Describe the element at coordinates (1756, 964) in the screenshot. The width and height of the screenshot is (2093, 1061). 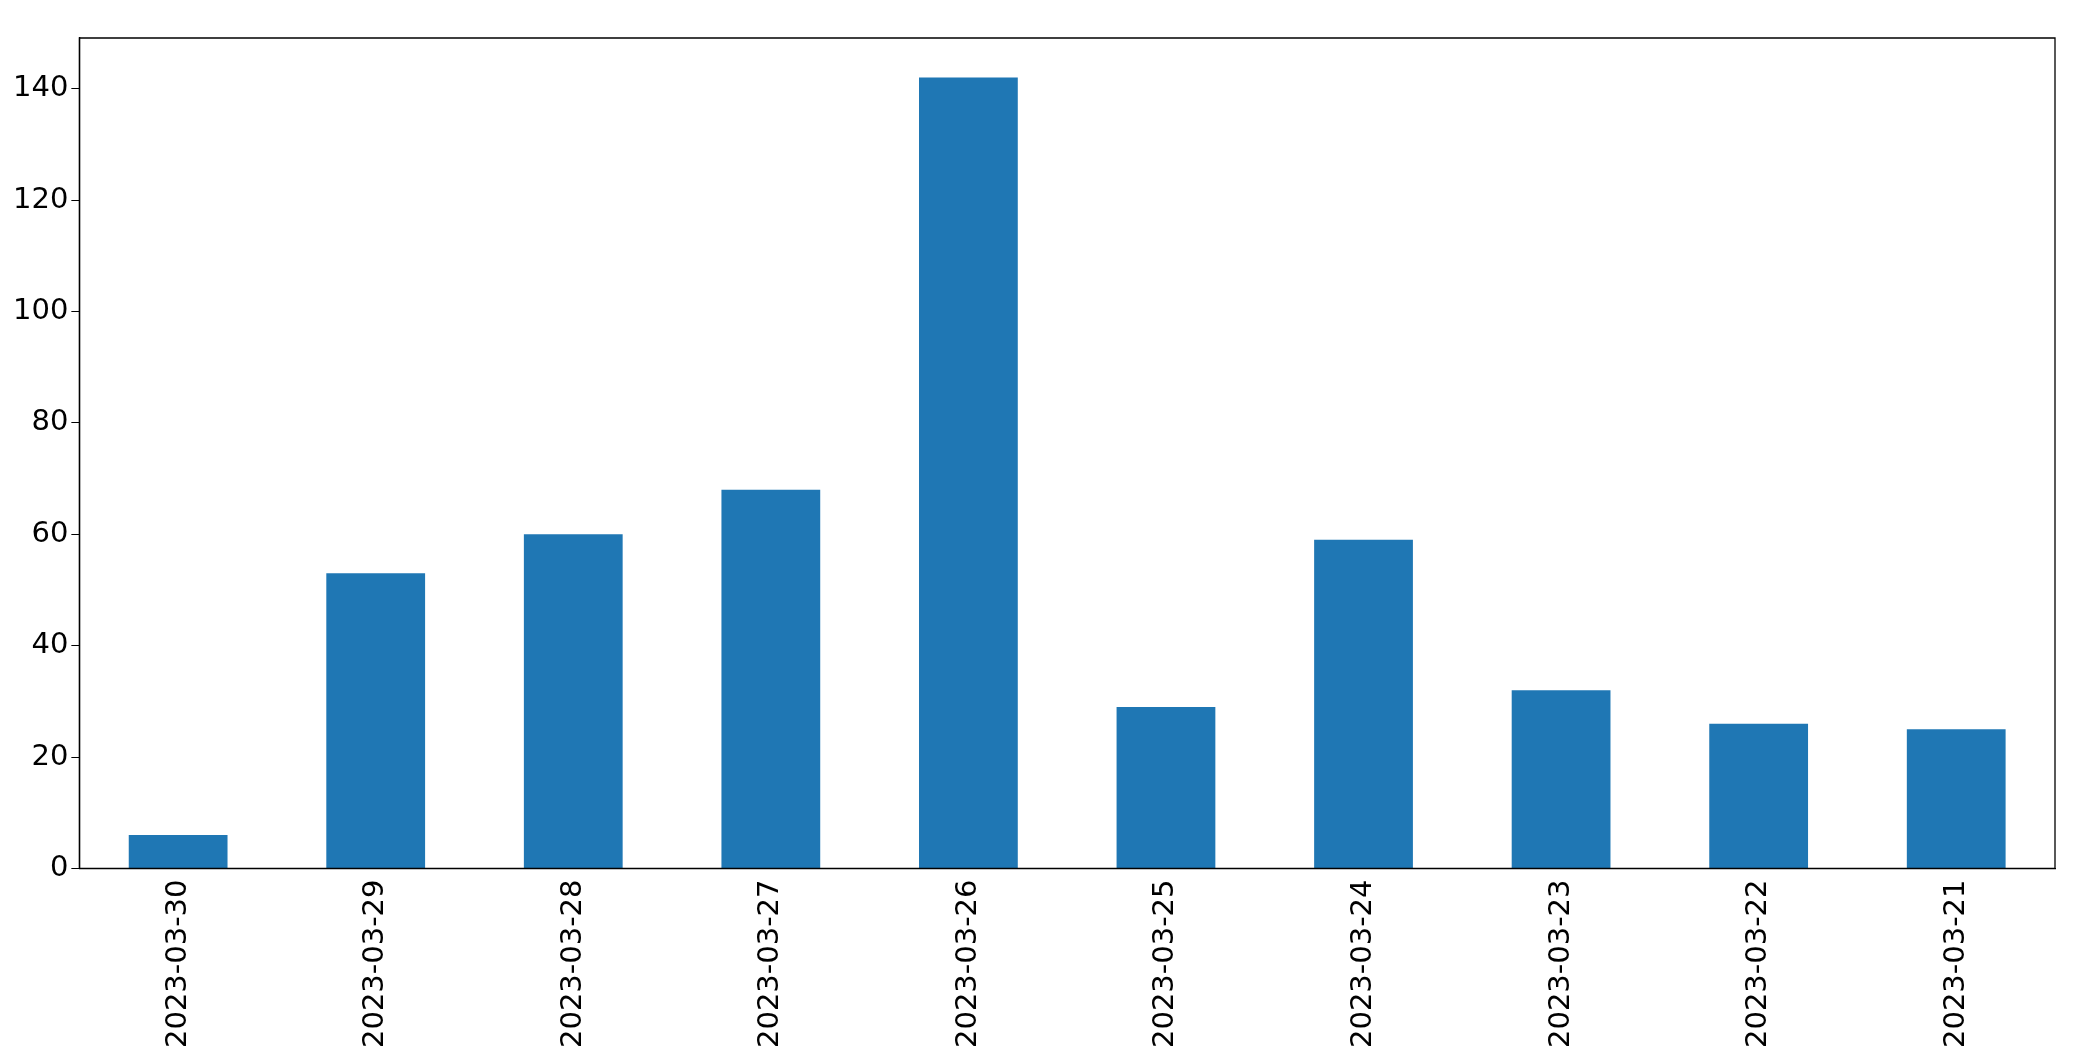
I see `x-tick-label: 2023-03-22` at that location.